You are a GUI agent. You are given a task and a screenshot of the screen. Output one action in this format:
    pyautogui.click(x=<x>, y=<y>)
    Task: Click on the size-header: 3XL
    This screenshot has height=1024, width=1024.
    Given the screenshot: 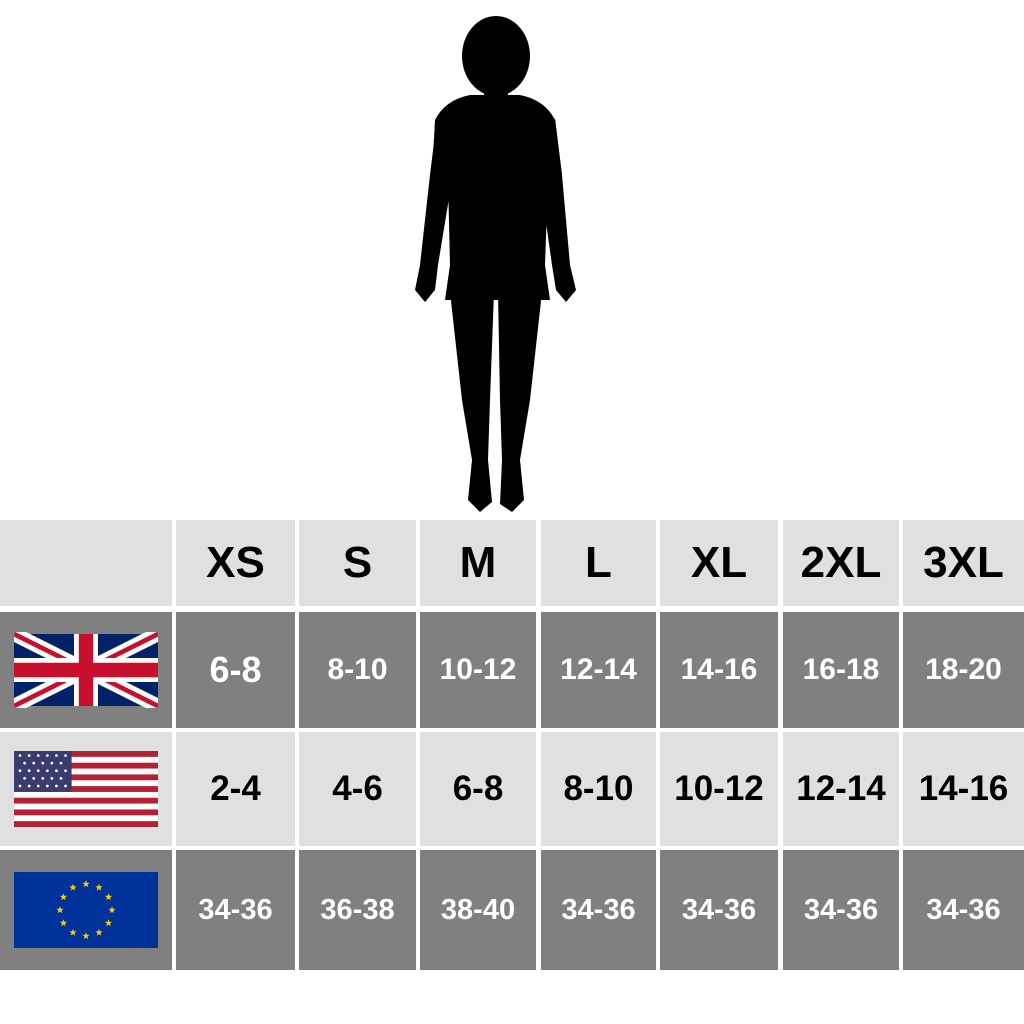 What is the action you would take?
    pyautogui.click(x=963, y=563)
    